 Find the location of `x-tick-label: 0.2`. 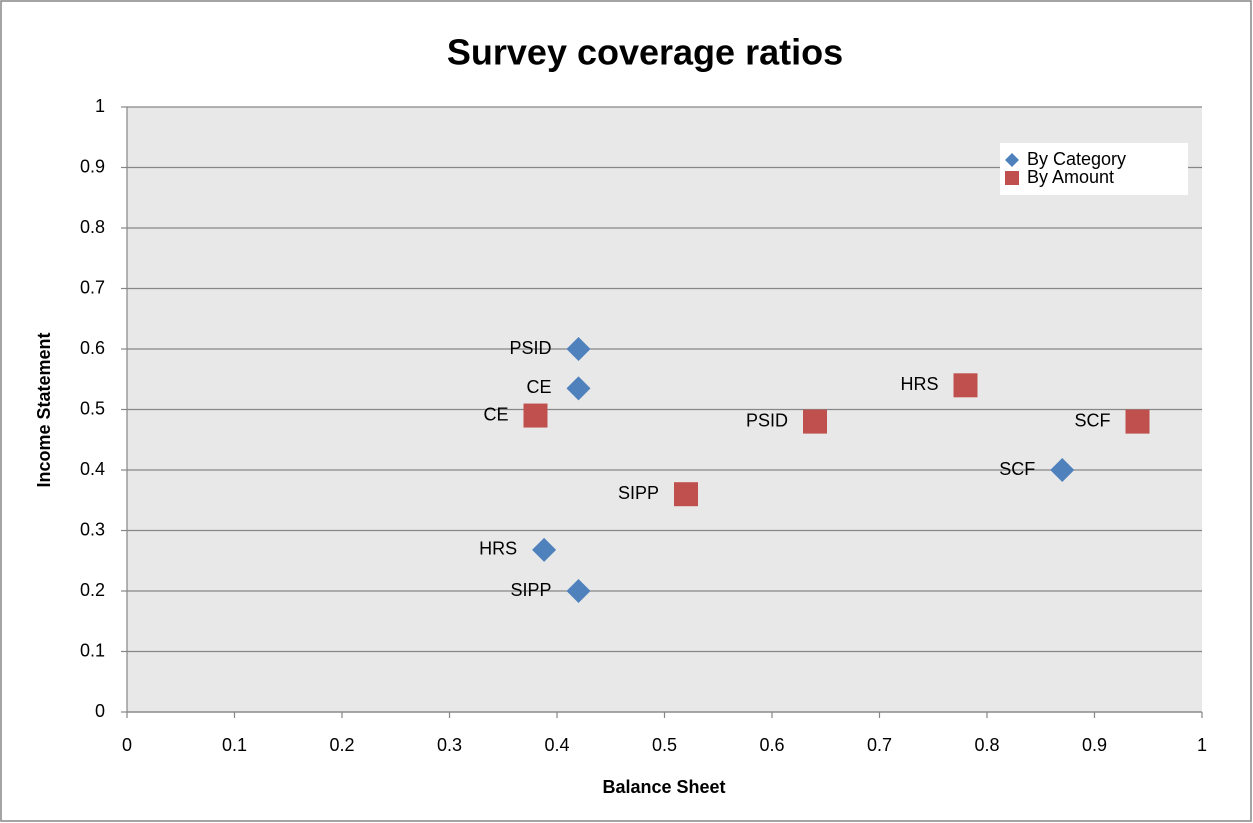

x-tick-label: 0.2 is located at coordinates (341, 745).